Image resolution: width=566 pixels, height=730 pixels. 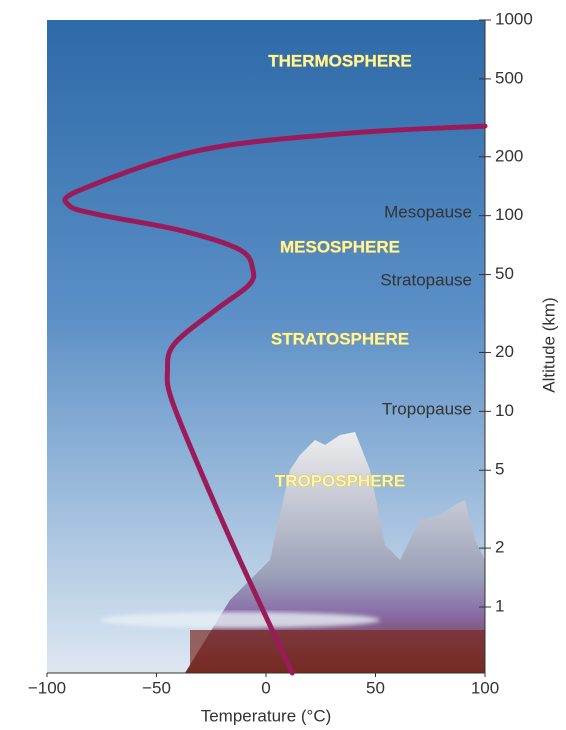 I want to click on boundary-label: Stratopause, so click(x=426, y=279).